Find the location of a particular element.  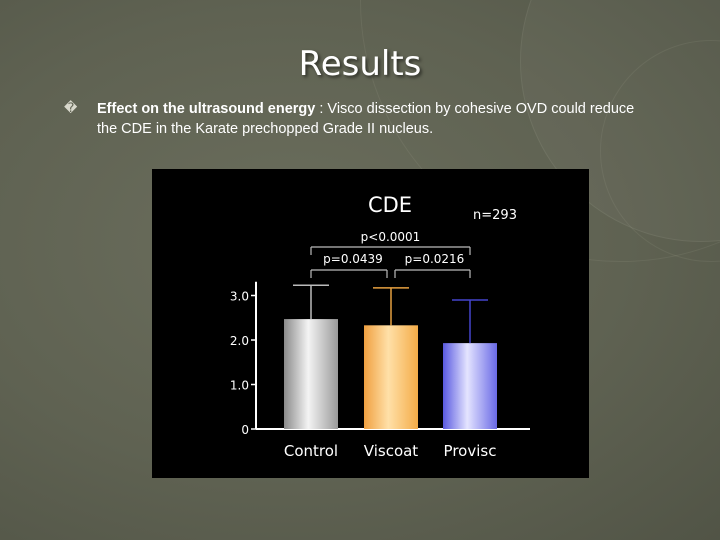

p-value-label: p=0.0216 is located at coordinates (435, 259).